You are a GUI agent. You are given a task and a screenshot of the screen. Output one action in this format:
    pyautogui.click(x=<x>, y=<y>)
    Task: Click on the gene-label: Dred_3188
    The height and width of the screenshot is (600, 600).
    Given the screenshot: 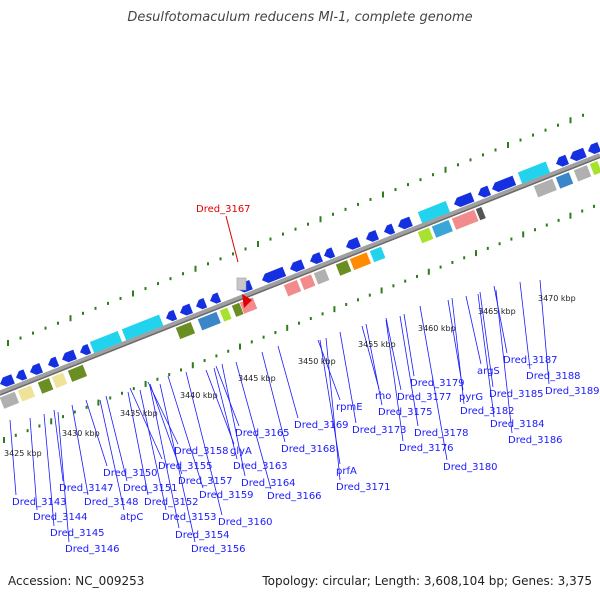 What is the action you would take?
    pyautogui.click(x=553, y=376)
    